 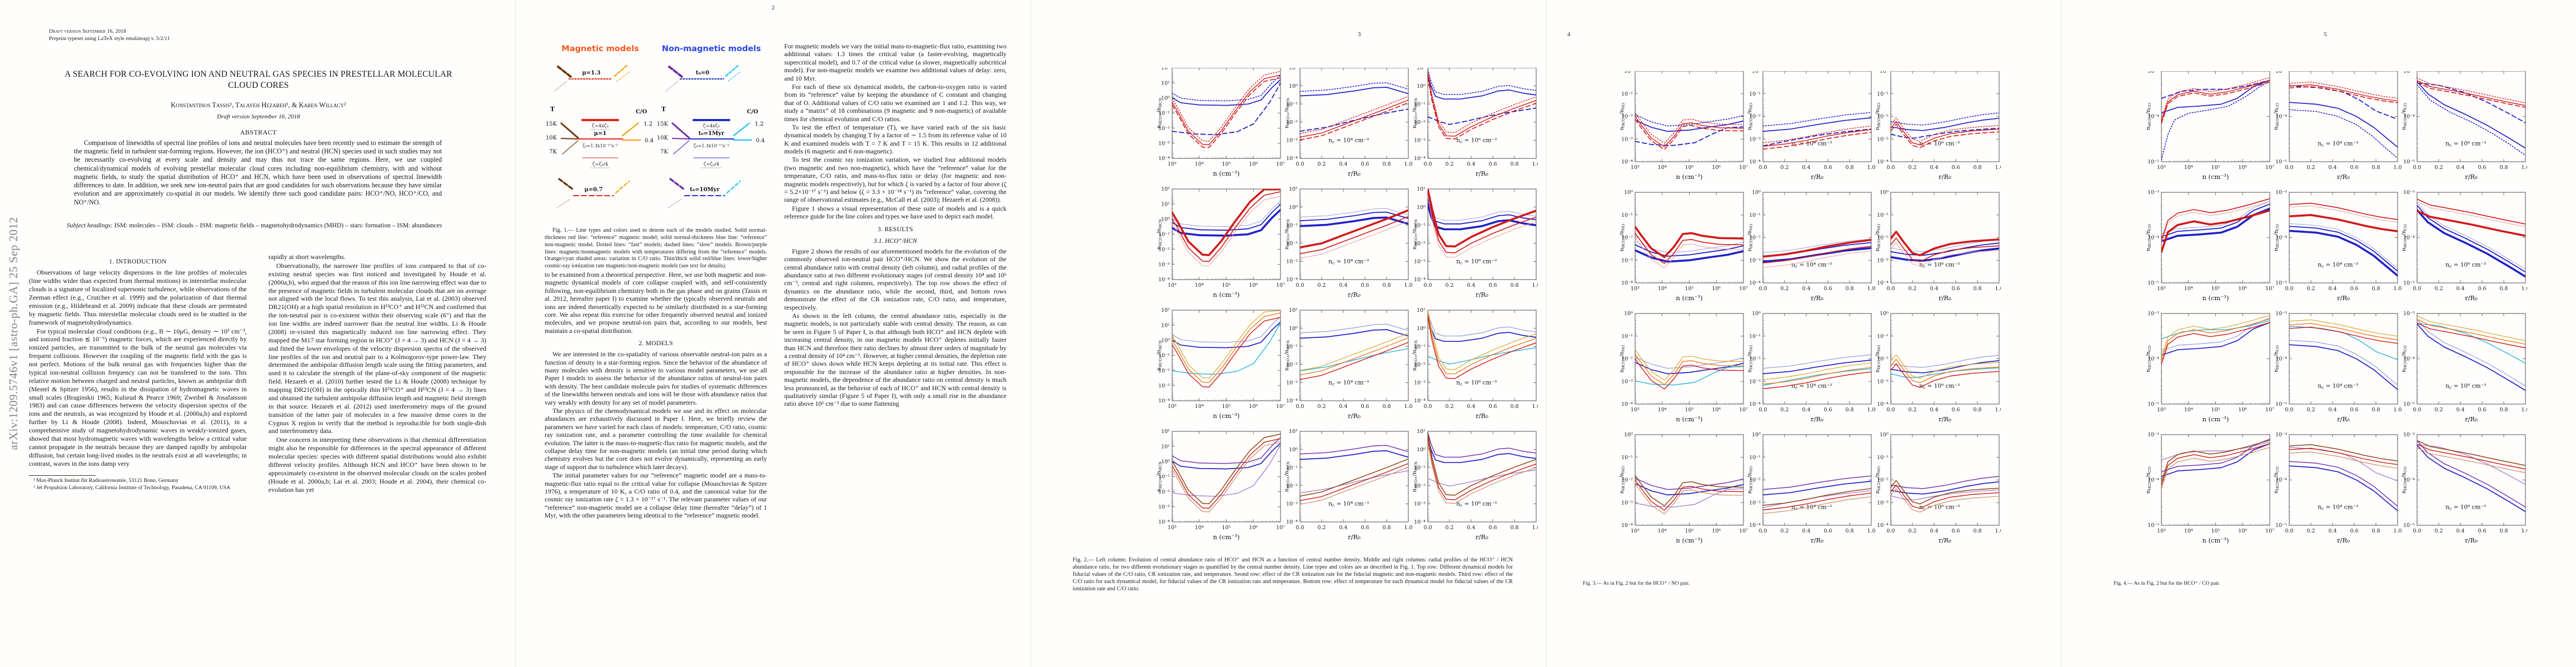 What do you see at coordinates (1635, 410) in the screenshot?
I see `svg-text: 10³` at bounding box center [1635, 410].